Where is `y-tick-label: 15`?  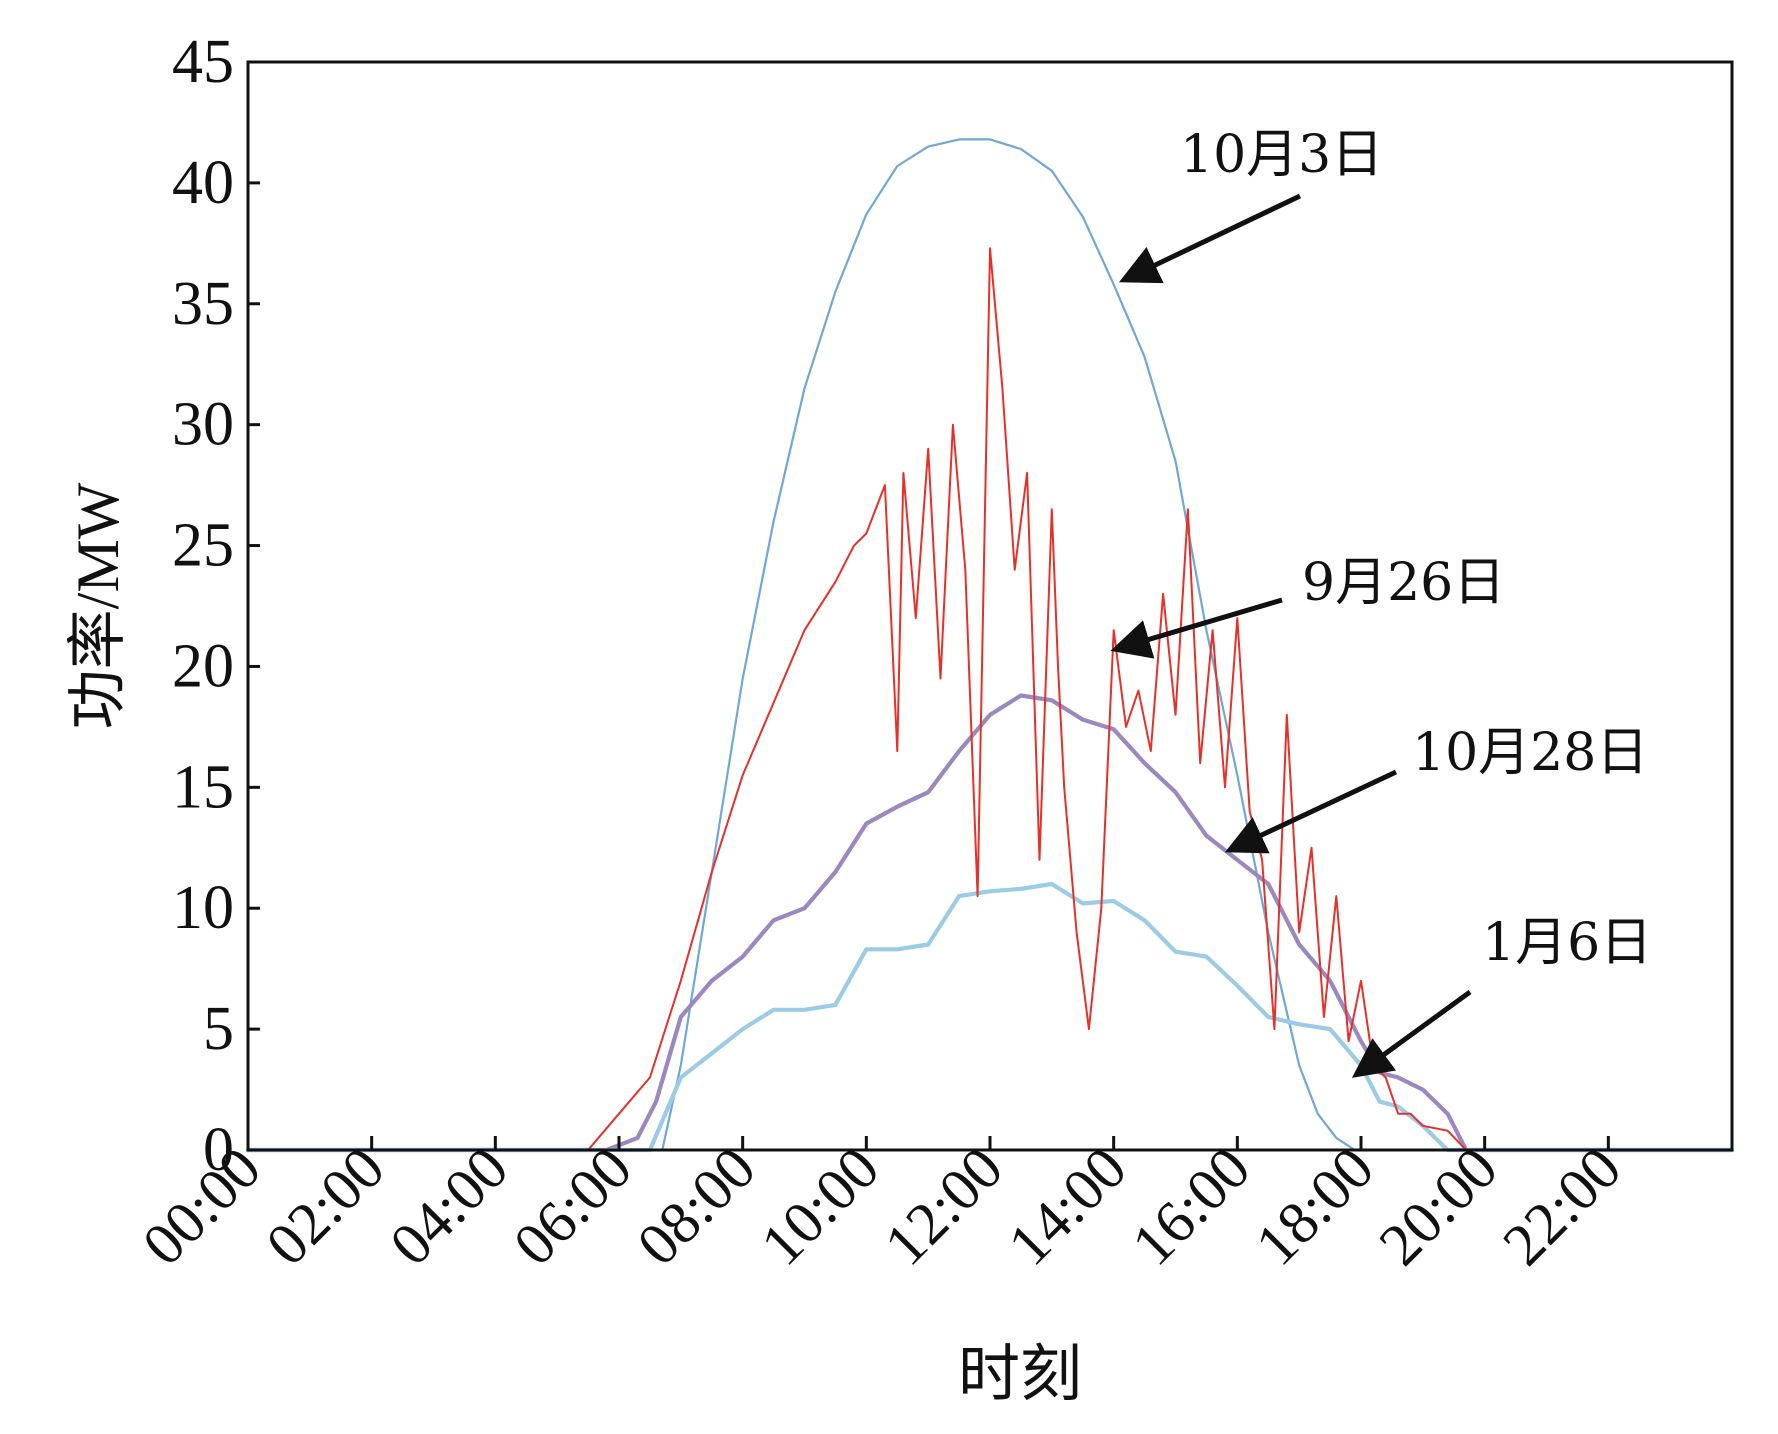 y-tick-label: 15 is located at coordinates (203, 787).